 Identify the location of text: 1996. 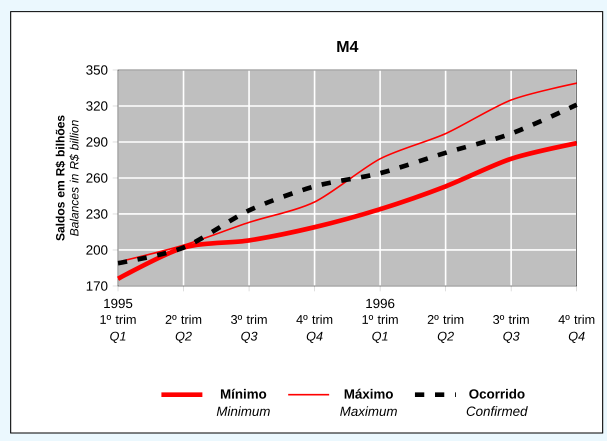
(380, 303).